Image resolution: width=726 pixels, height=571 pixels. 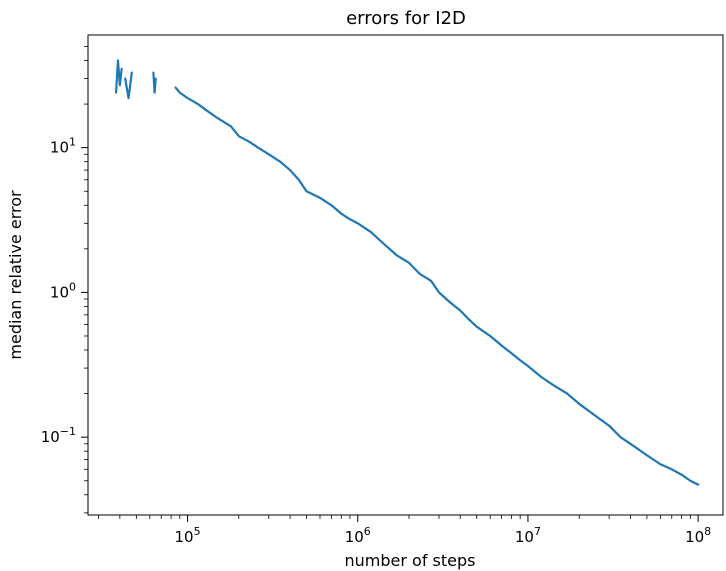 What do you see at coordinates (63, 290) in the screenshot?
I see `y-tick-label: 10⁰` at bounding box center [63, 290].